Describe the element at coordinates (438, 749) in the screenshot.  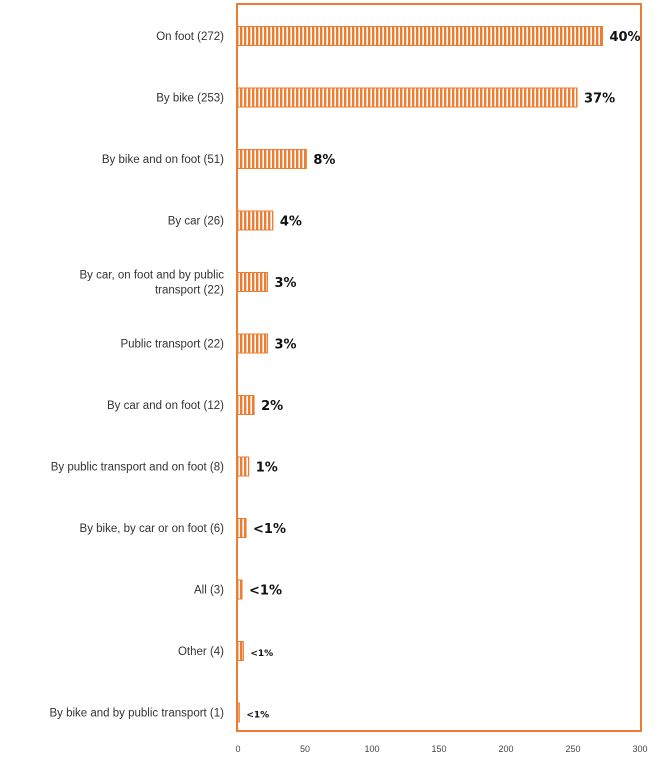
I see `x-tick-label: 150` at that location.